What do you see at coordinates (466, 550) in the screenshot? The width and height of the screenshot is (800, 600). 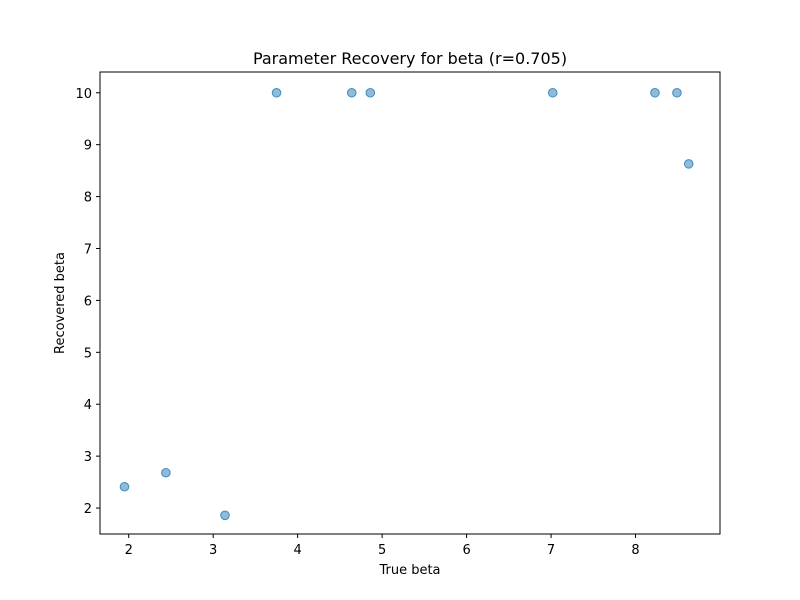 I see `x-tick-label: 6` at bounding box center [466, 550].